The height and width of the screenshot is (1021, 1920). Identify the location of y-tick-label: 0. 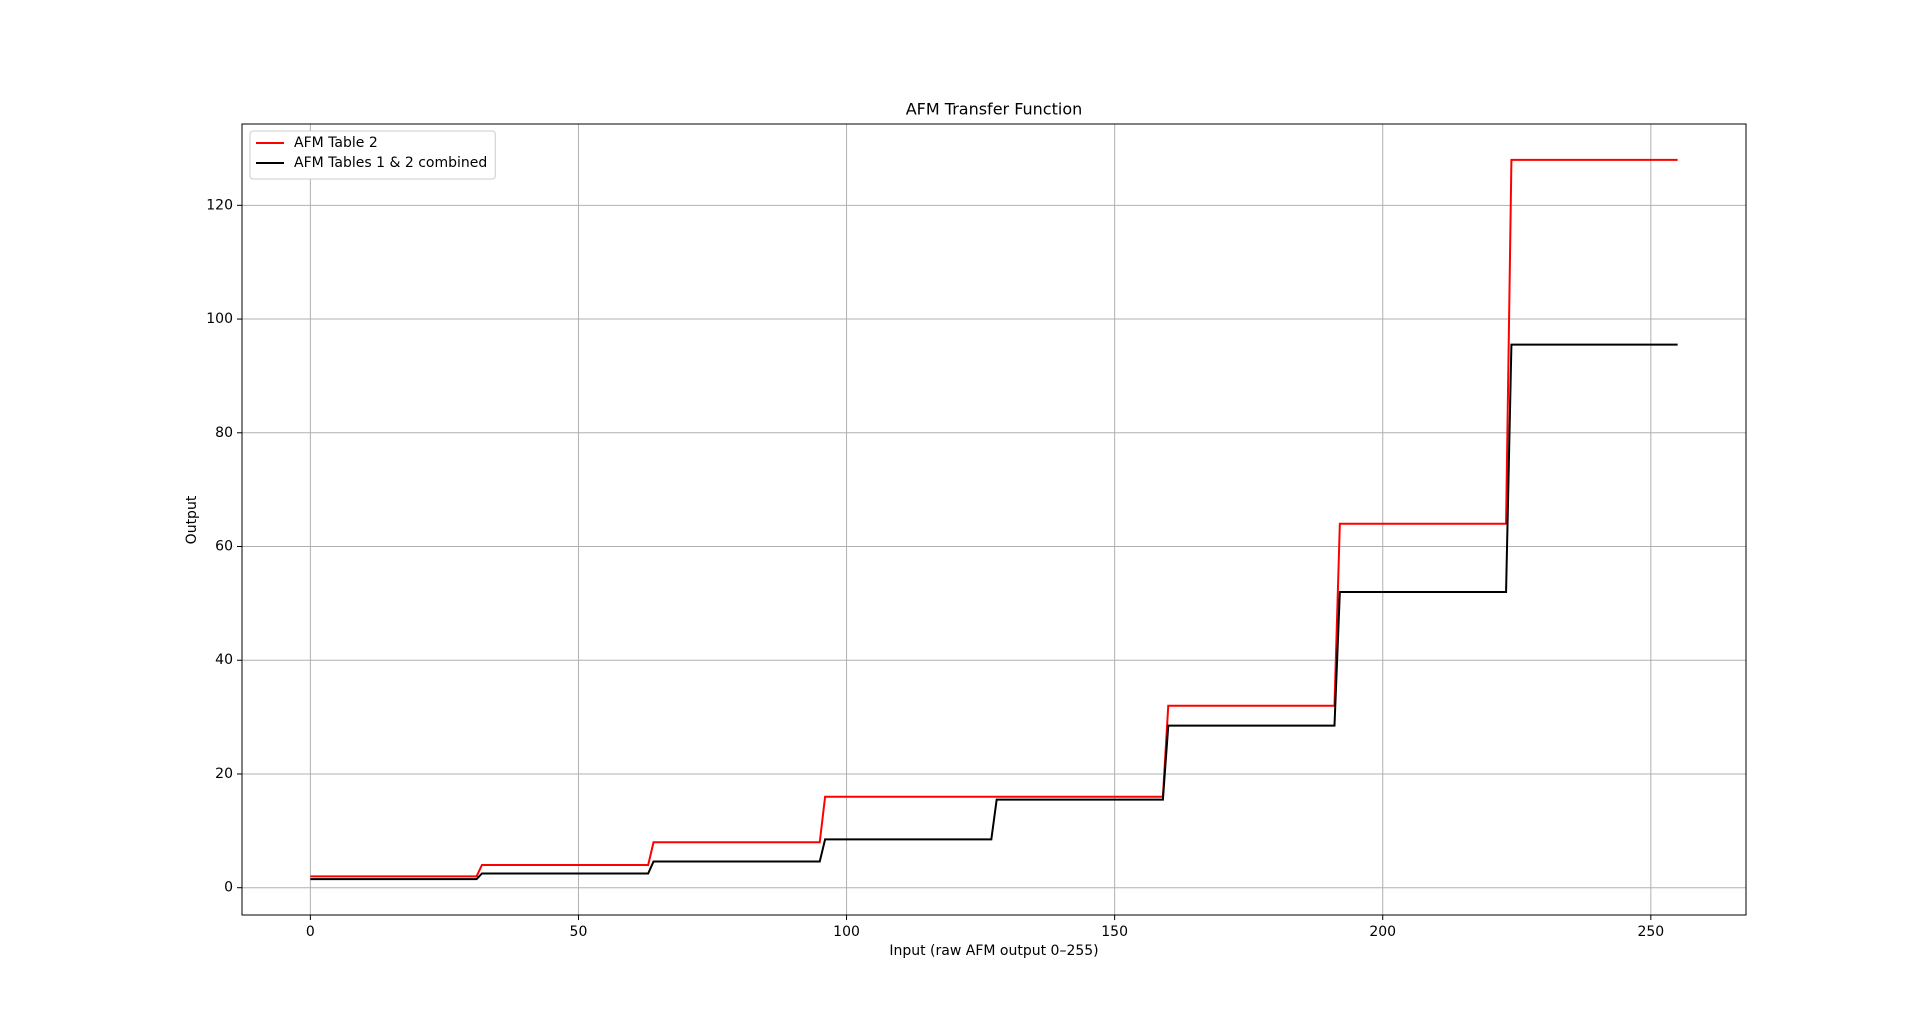
(228, 888).